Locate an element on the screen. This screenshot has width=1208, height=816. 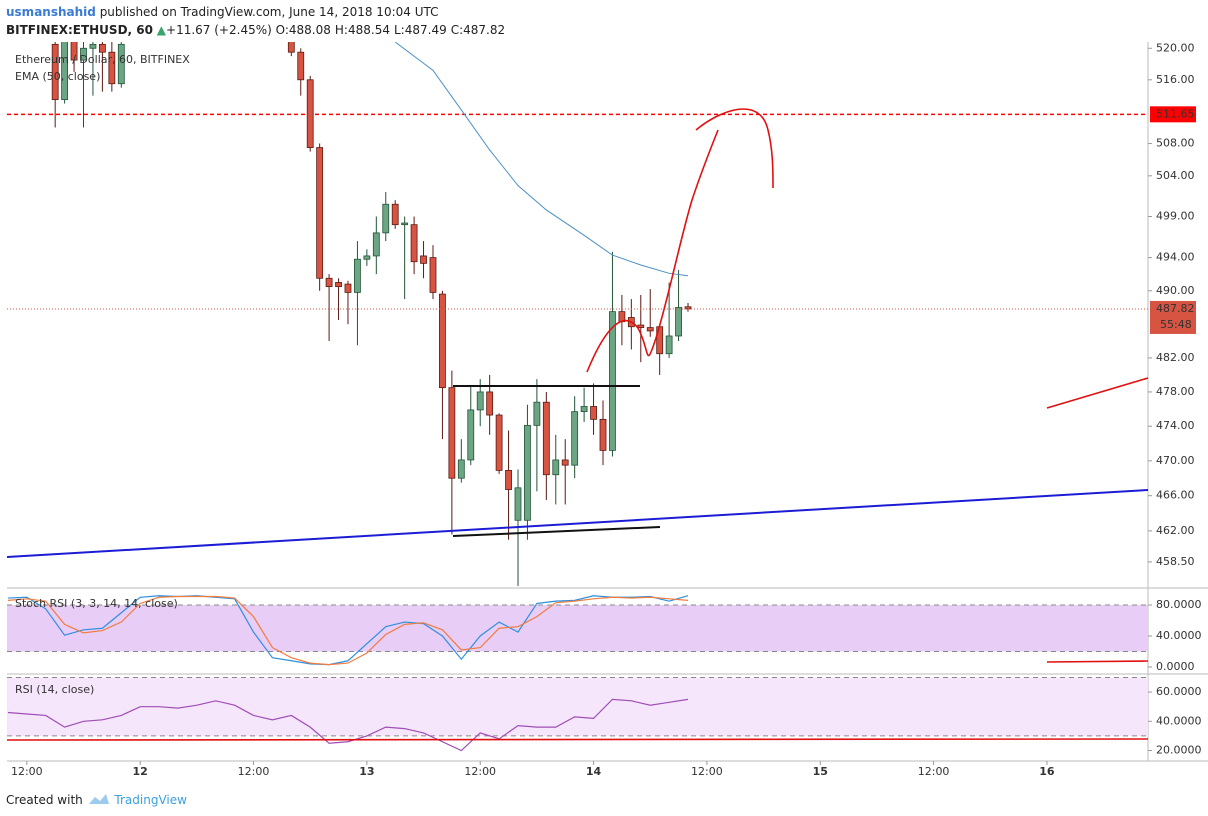
brand: TradingView is located at coordinates (150, 800).